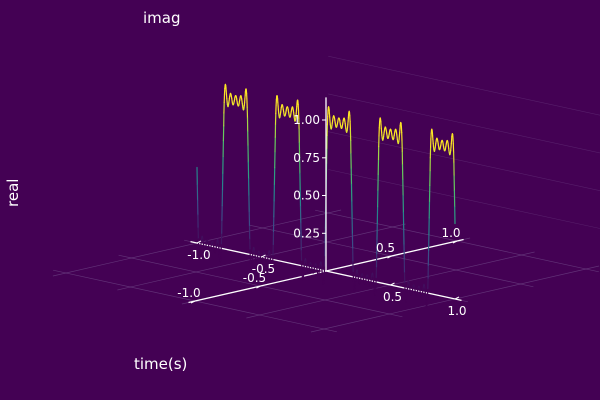 The width and height of the screenshot is (600, 400). What do you see at coordinates (162, 18) in the screenshot?
I see `axis-title-imag: imag` at bounding box center [162, 18].